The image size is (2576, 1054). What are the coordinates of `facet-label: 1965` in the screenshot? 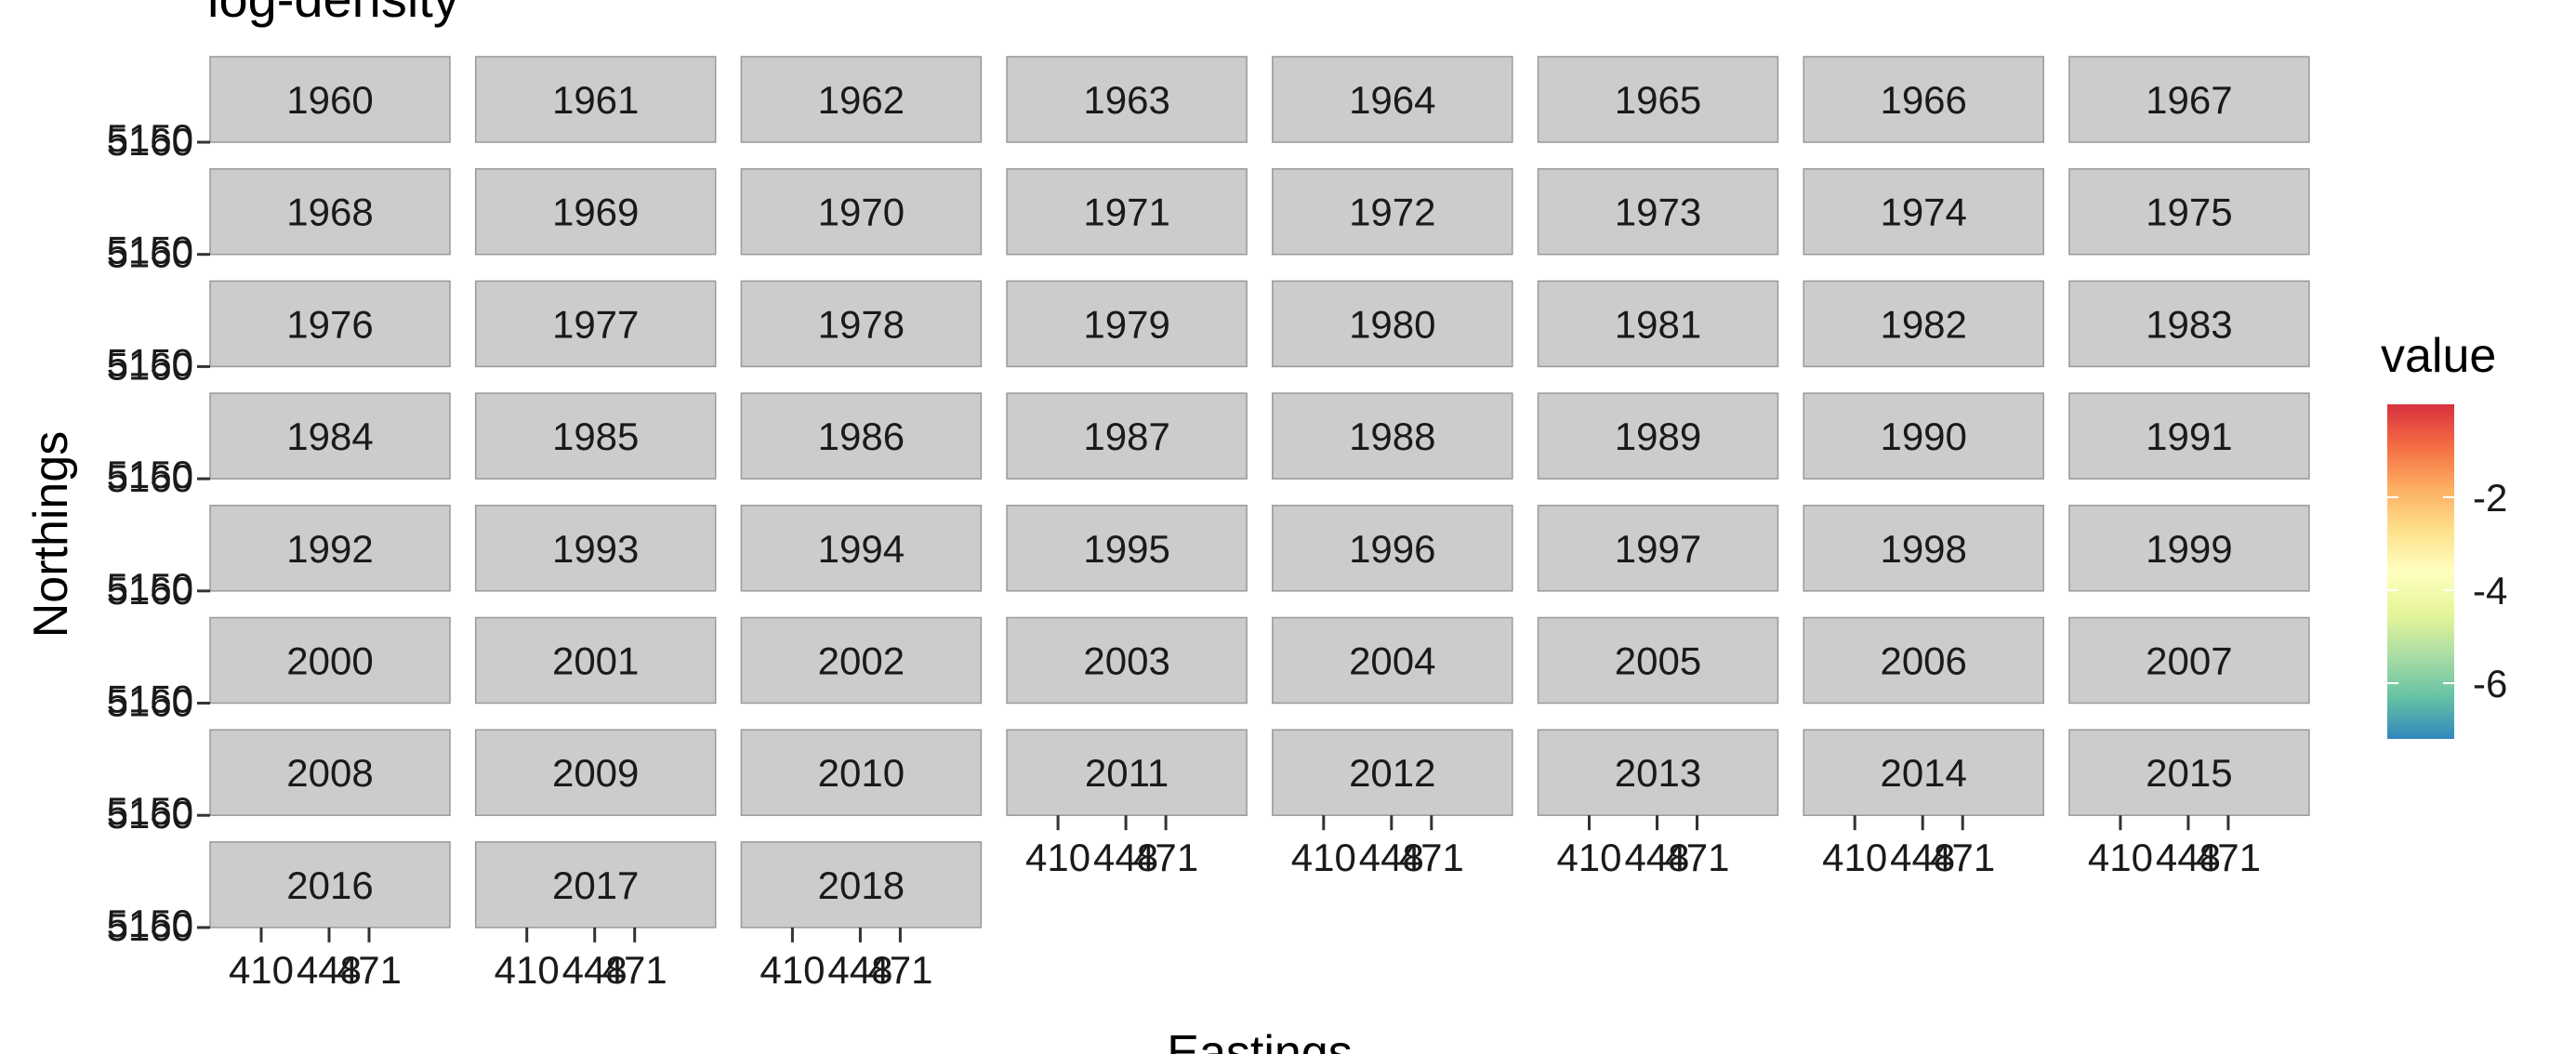 It's located at (1658, 100).